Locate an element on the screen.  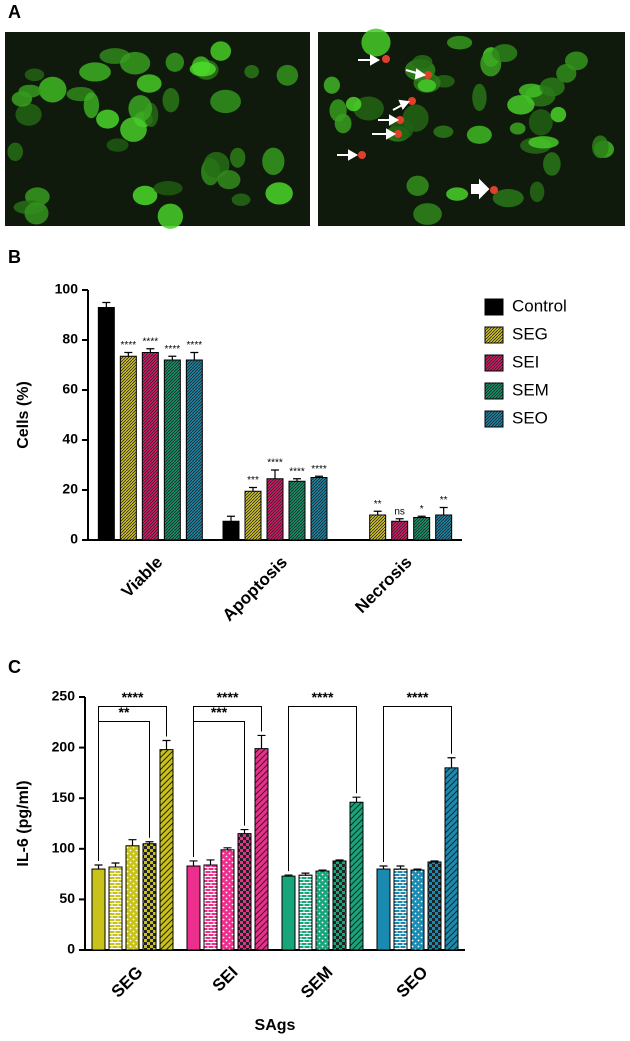
x-tick-label: Viable is located at coordinates (142, 577).